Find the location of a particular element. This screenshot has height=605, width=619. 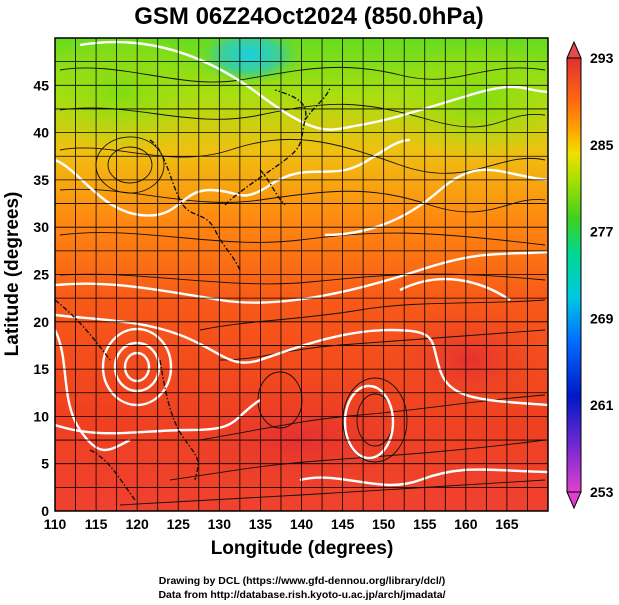

y-tick-label: 15 is located at coordinates (41, 369).